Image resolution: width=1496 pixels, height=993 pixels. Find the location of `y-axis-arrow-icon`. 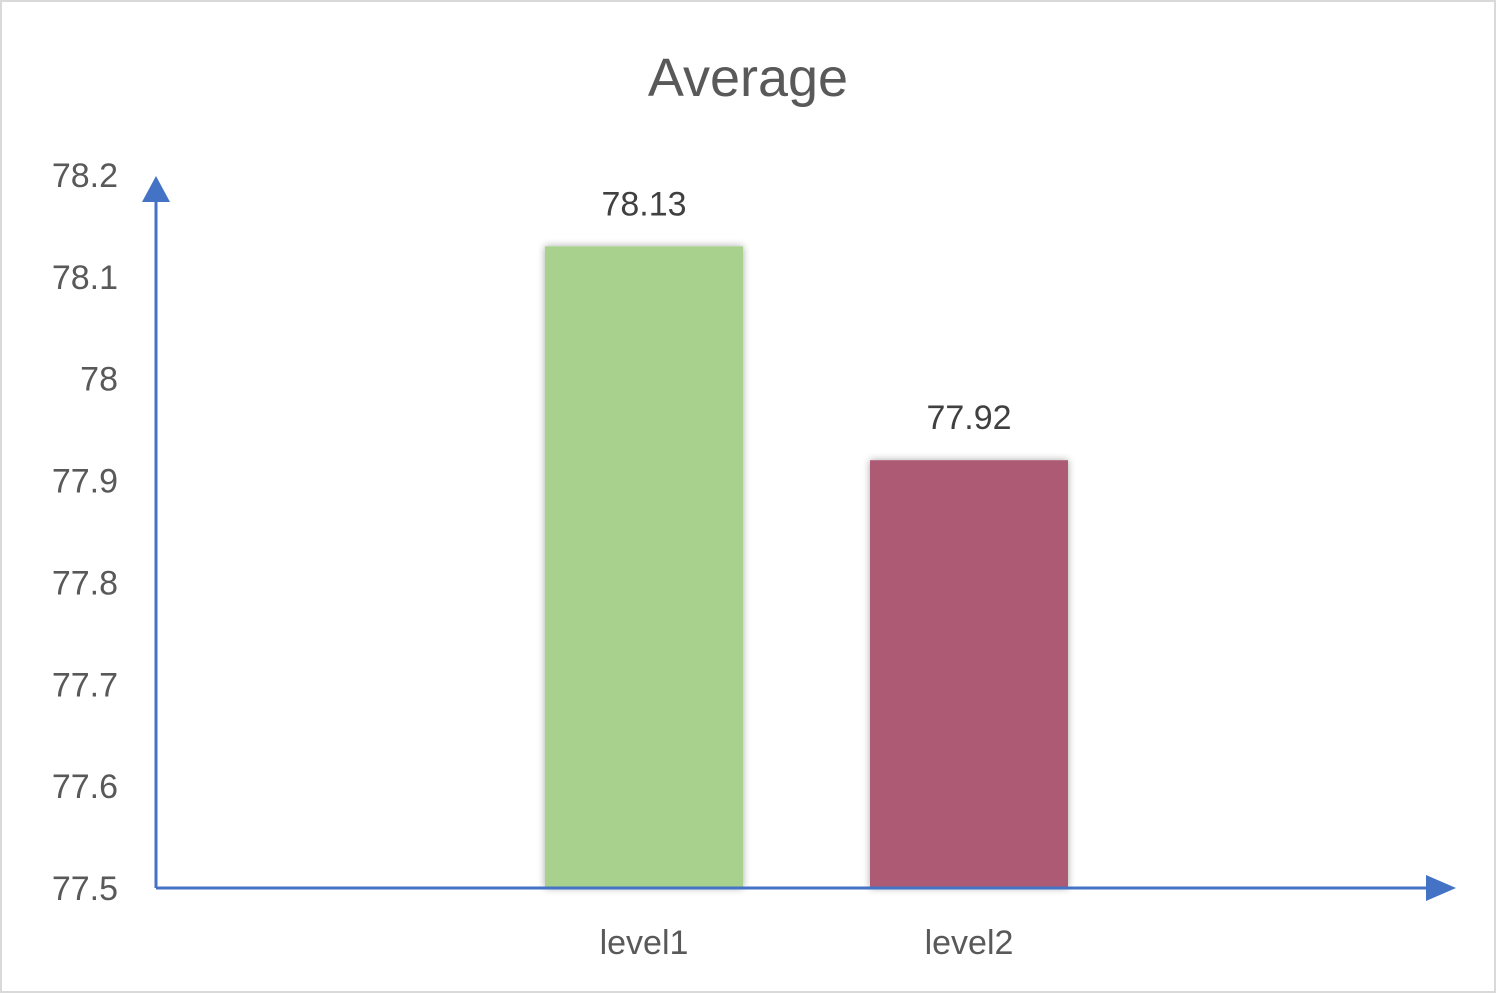

y-axis-arrow-icon is located at coordinates (156, 189).